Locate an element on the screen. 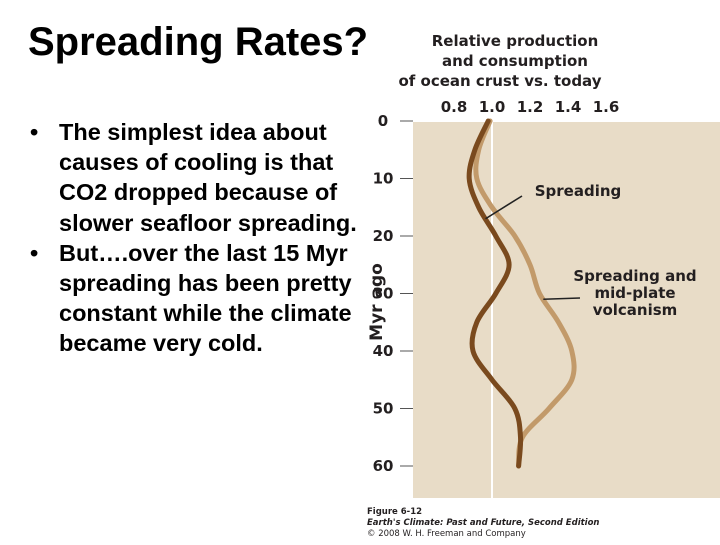  x-tick-label: 1.6 is located at coordinates (606, 107).